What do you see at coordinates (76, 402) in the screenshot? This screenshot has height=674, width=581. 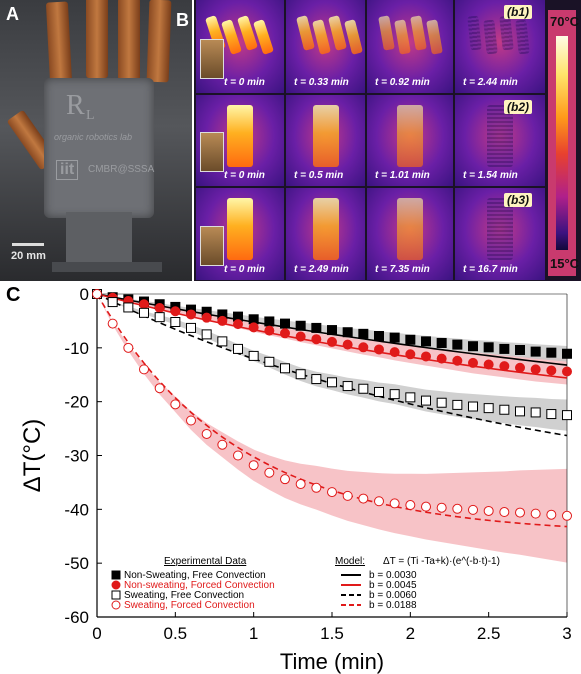 I see `y-tick-label: -20` at bounding box center [76, 402].